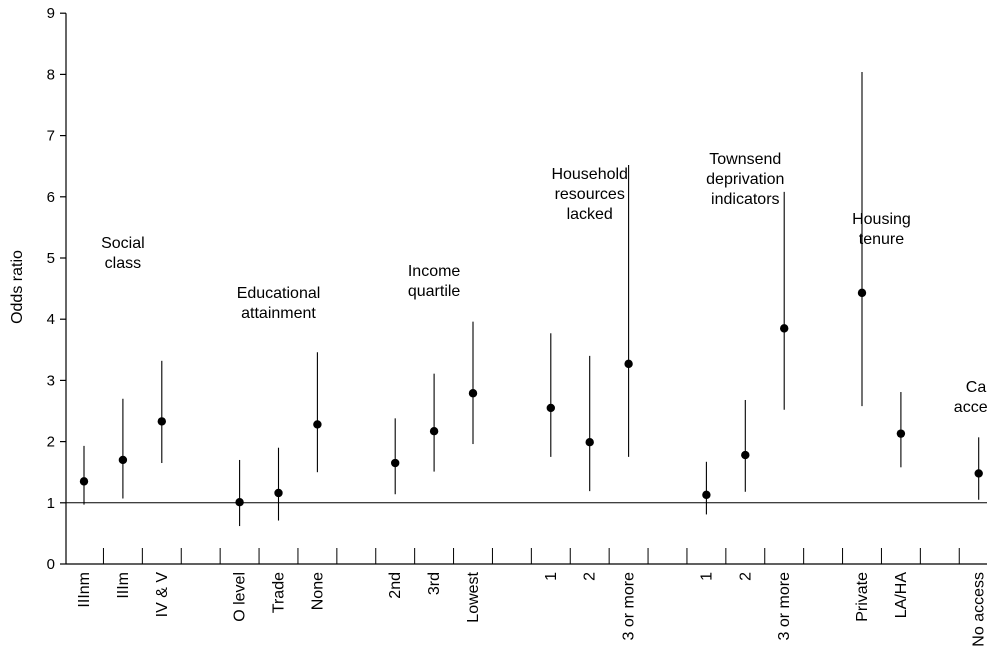 This screenshot has height=667, width=987. What do you see at coordinates (51, 197) in the screenshot?
I see `y-tick-label: 6` at bounding box center [51, 197].